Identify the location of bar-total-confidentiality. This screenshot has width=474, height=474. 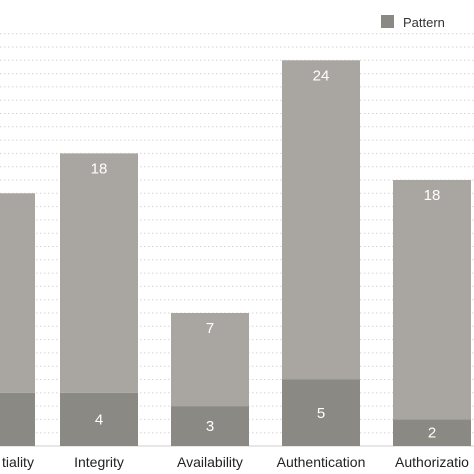
(17, 293).